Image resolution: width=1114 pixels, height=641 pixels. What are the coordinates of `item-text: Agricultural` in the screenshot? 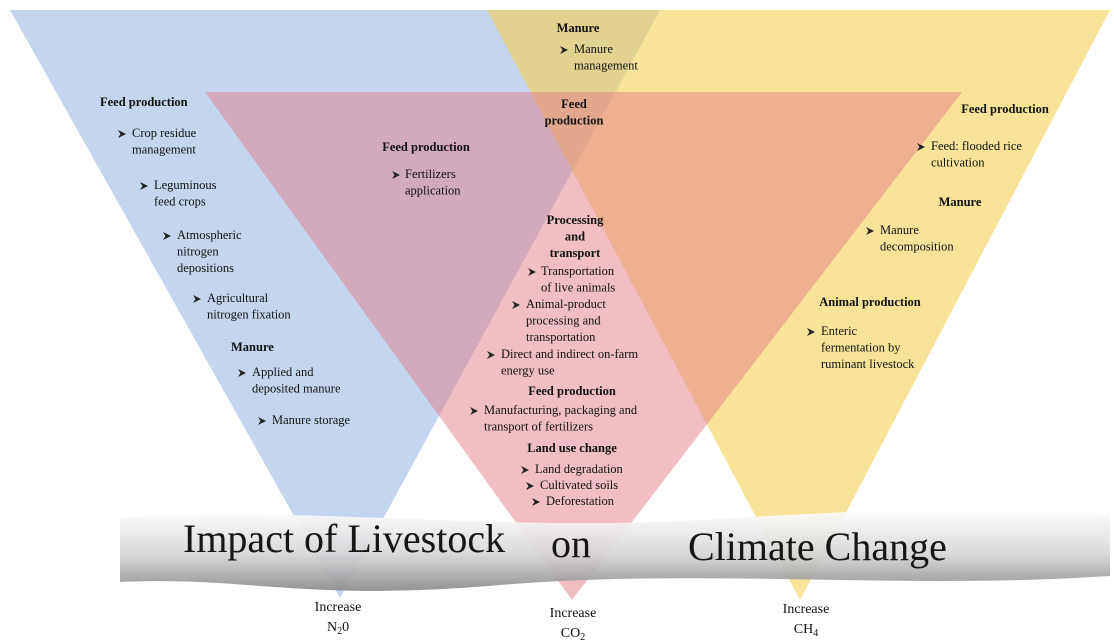 It's located at (238, 298).